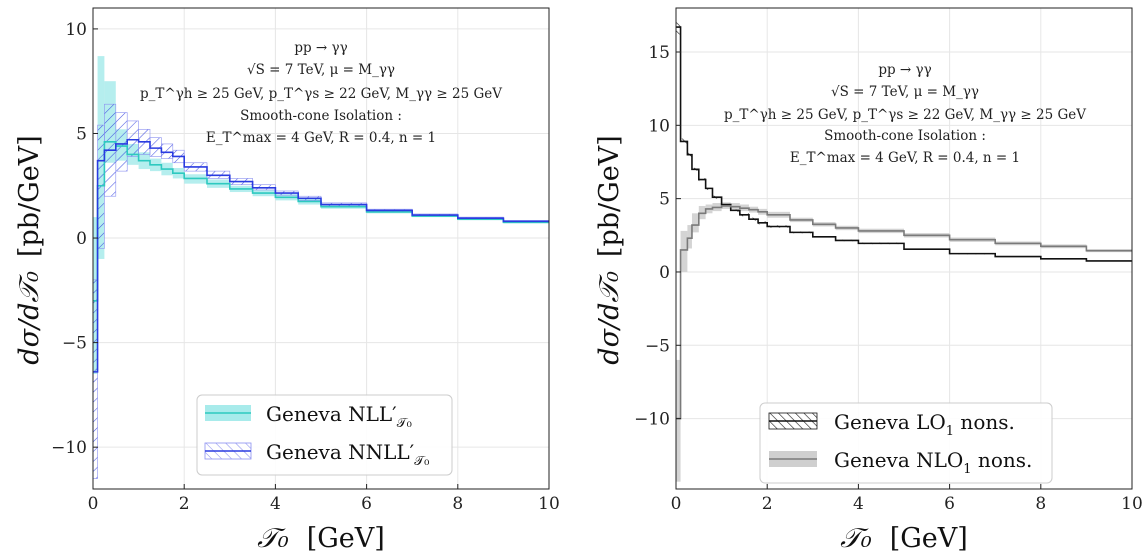  I want to click on legend-lo-label: Geneva LO1 nons., so click(924, 424).